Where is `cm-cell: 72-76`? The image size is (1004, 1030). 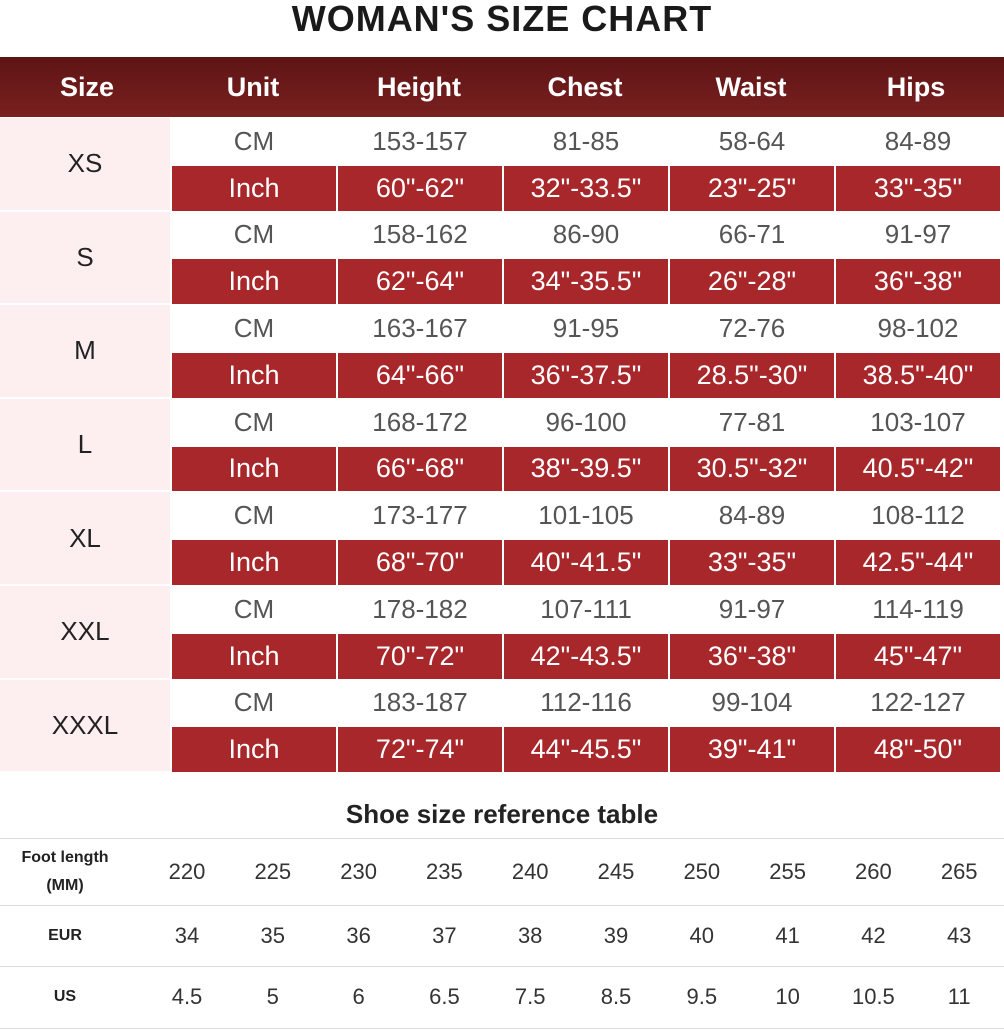
cm-cell: 72-76 is located at coordinates (752, 328).